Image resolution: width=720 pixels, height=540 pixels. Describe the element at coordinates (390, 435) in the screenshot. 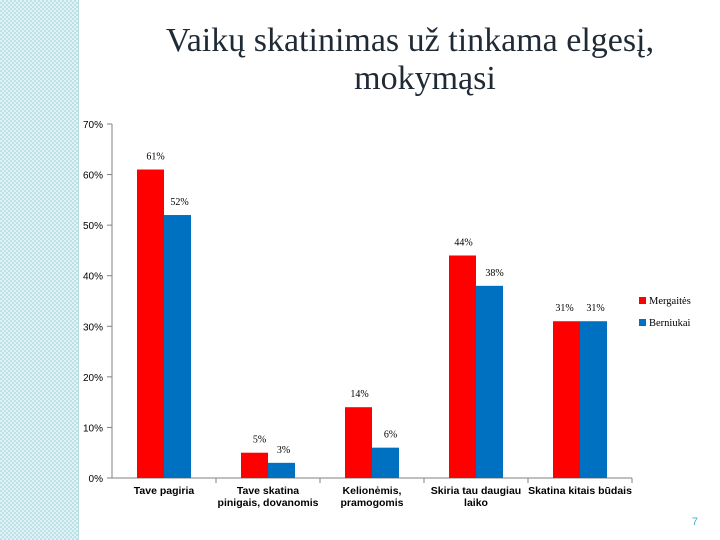

I see `data-label: 6%` at that location.